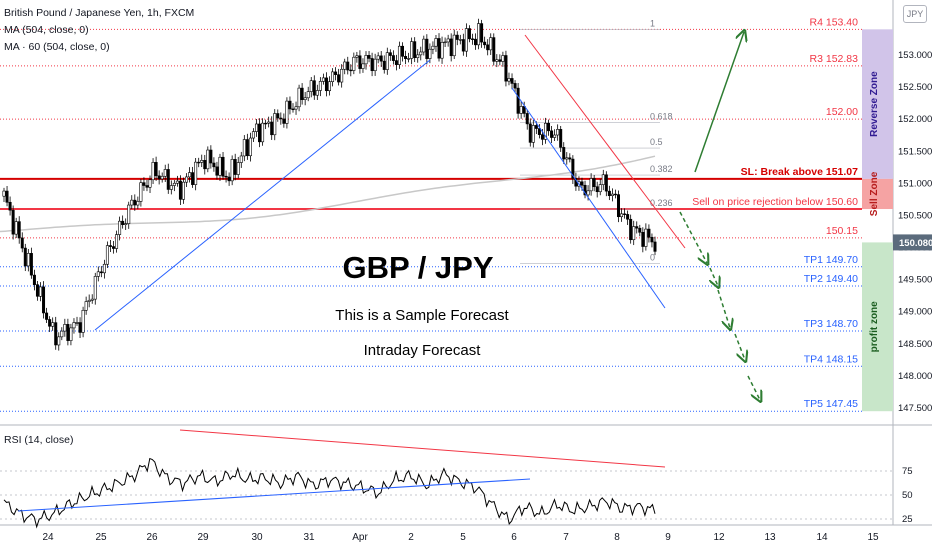 The image size is (932, 550). I want to click on level-label: 152.00, so click(842, 112).